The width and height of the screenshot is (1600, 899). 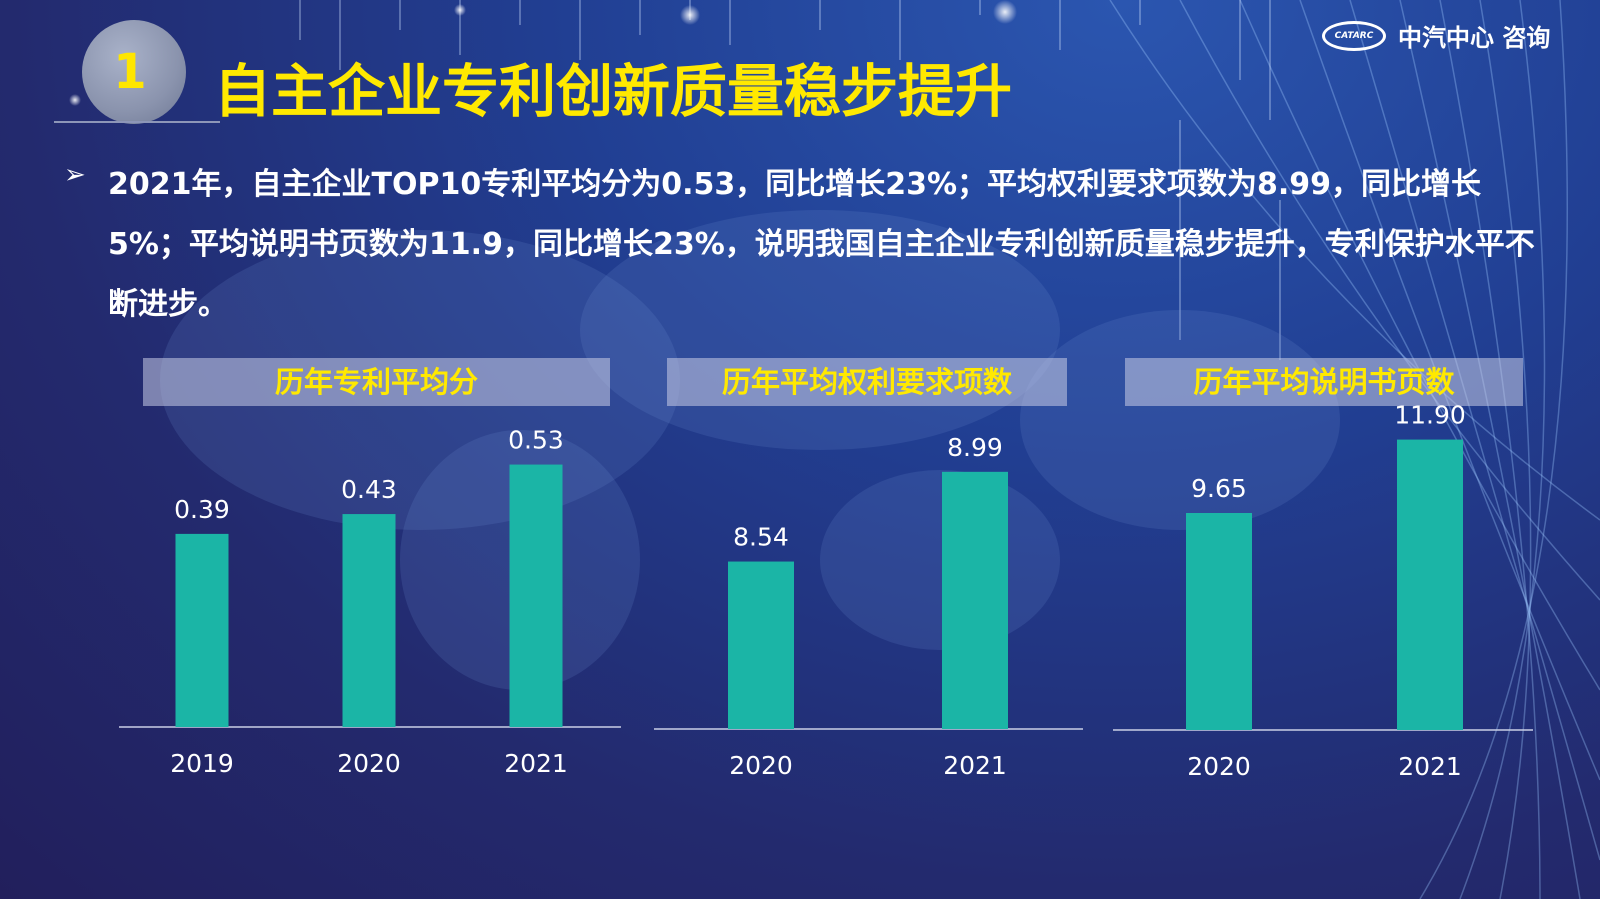 What do you see at coordinates (761, 537) in the screenshot?
I see `chart-2-data-label-2020: 8.54` at bounding box center [761, 537].